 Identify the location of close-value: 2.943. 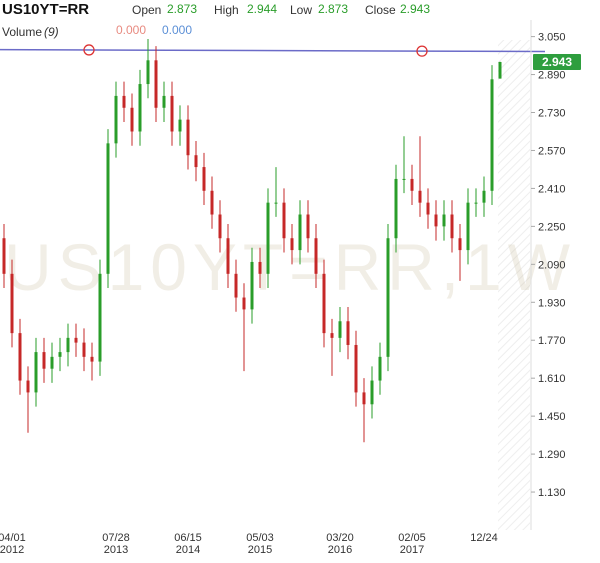
(415, 9).